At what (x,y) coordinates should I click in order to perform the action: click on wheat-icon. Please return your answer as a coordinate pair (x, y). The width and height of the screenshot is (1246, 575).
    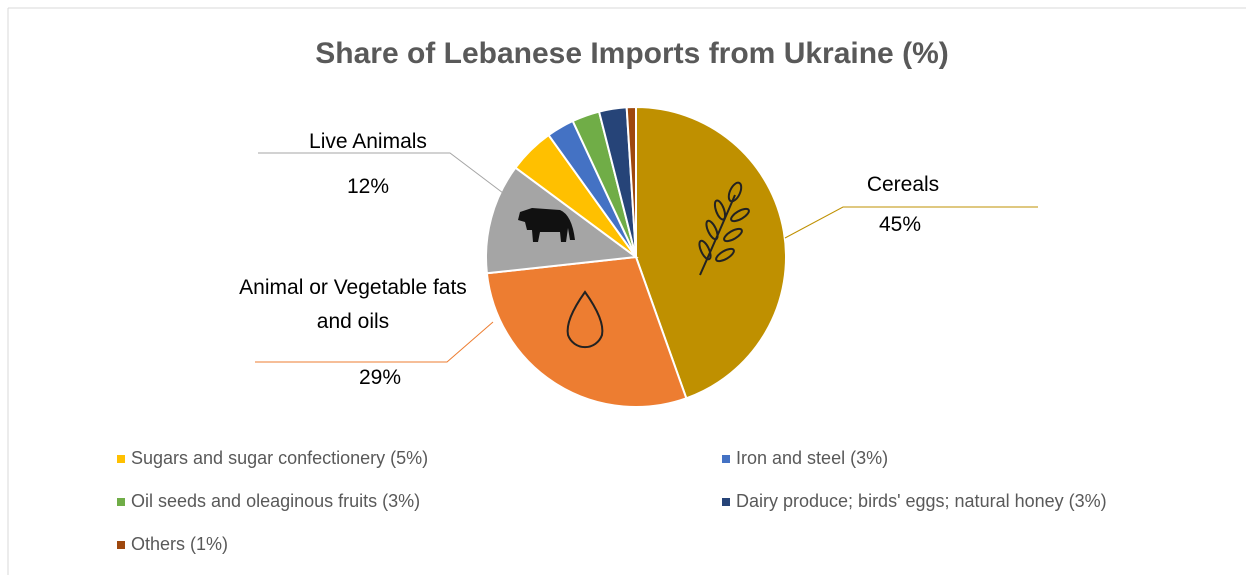
    Looking at the image, I should click on (724, 228).